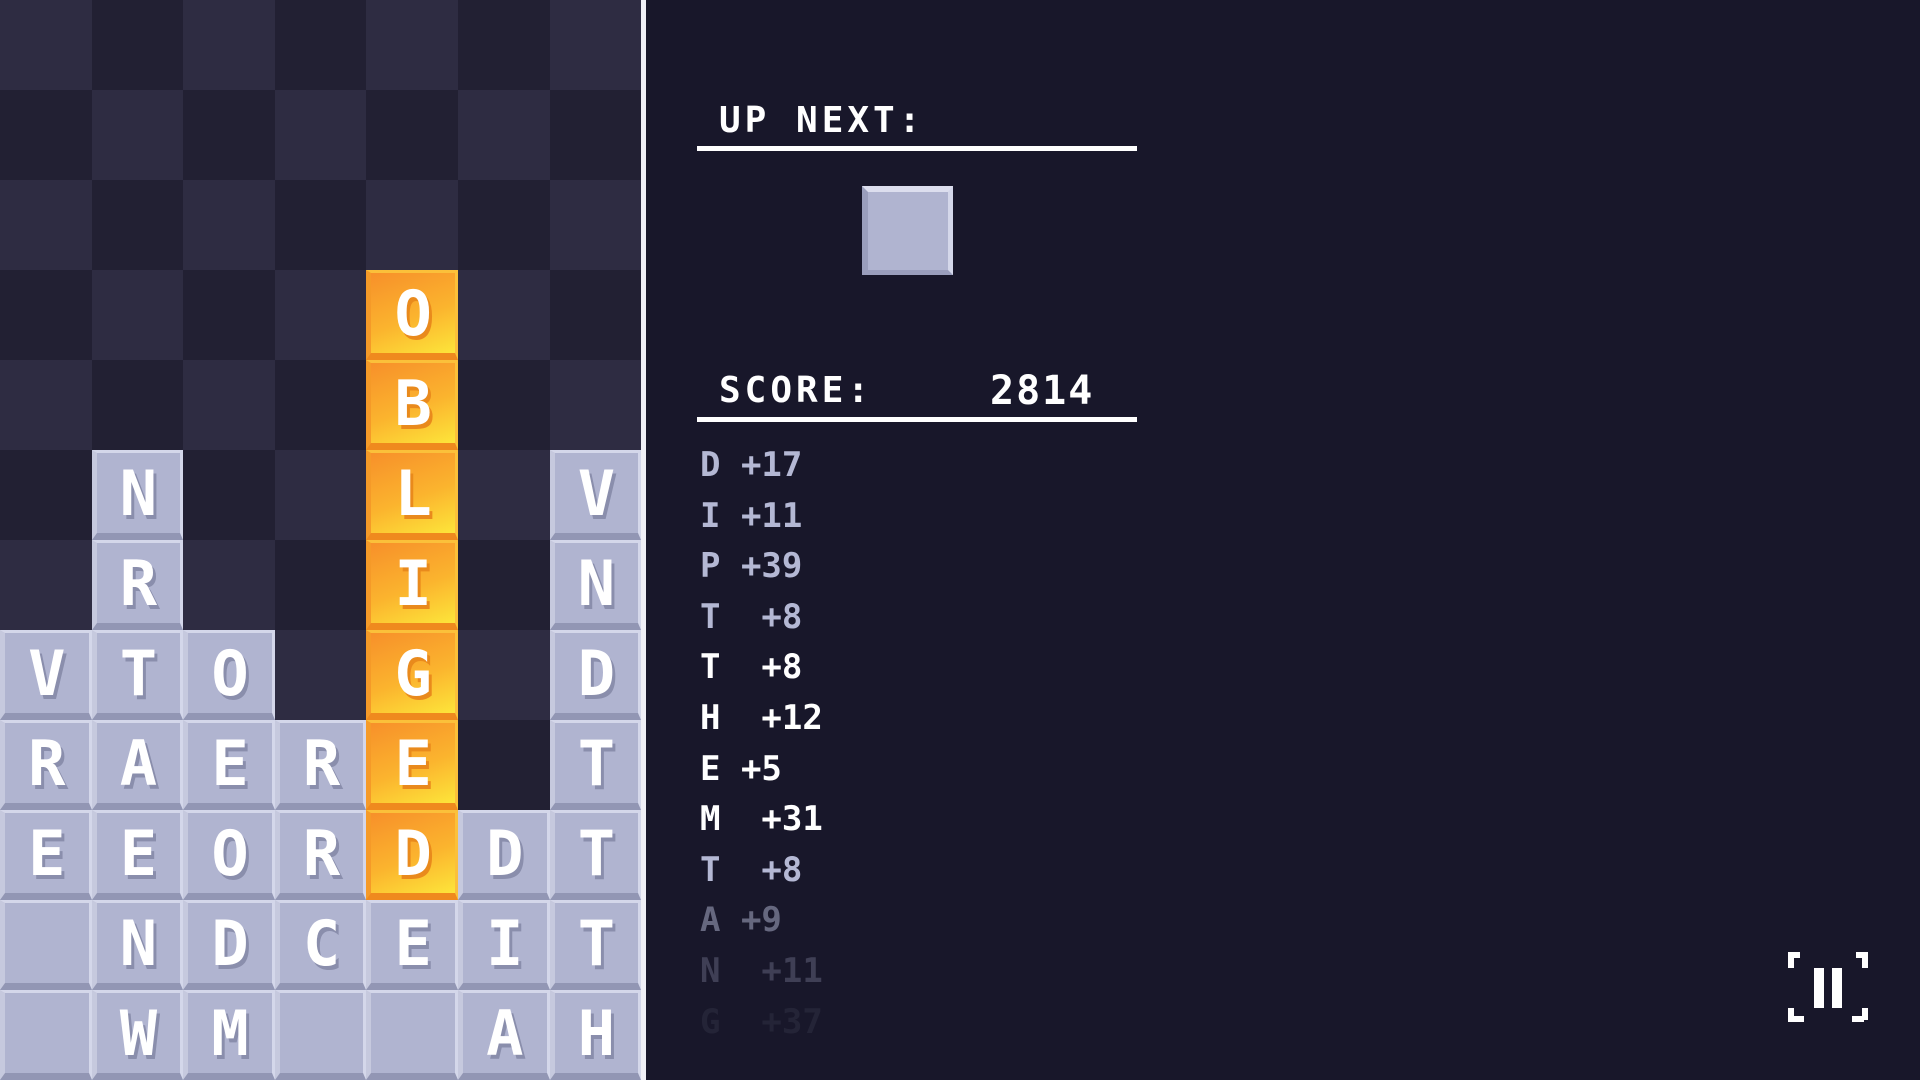  Describe the element at coordinates (761, 717) in the screenshot. I see `score-history-item: H +12` at that location.